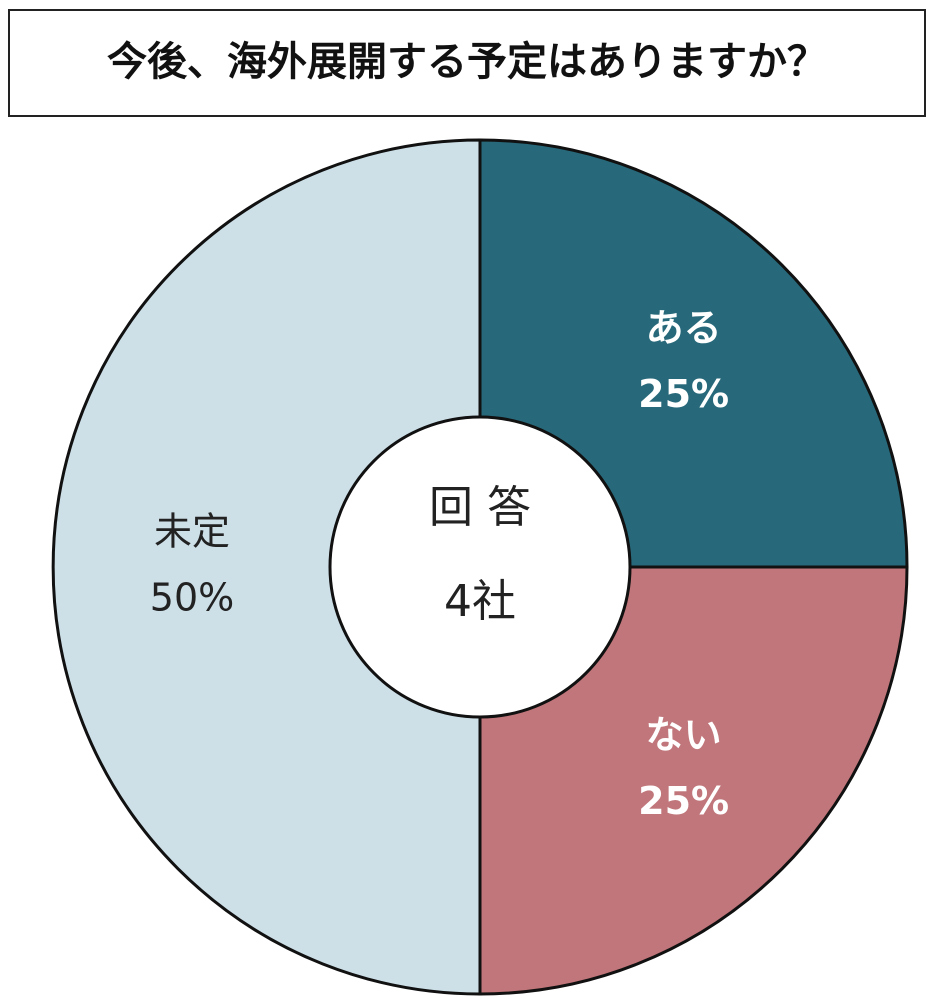  What do you see at coordinates (480, 567) in the screenshot?
I see `donut-hole` at bounding box center [480, 567].